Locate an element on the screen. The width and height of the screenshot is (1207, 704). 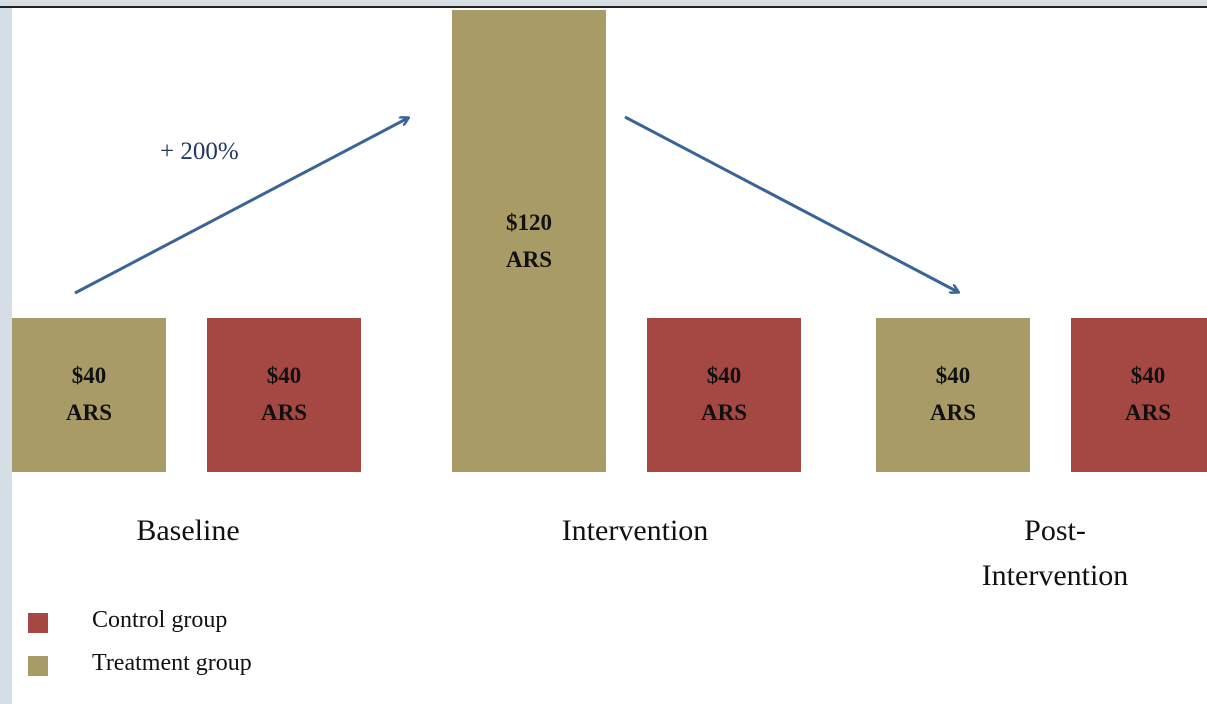
arrow-down is located at coordinates (791, 203).